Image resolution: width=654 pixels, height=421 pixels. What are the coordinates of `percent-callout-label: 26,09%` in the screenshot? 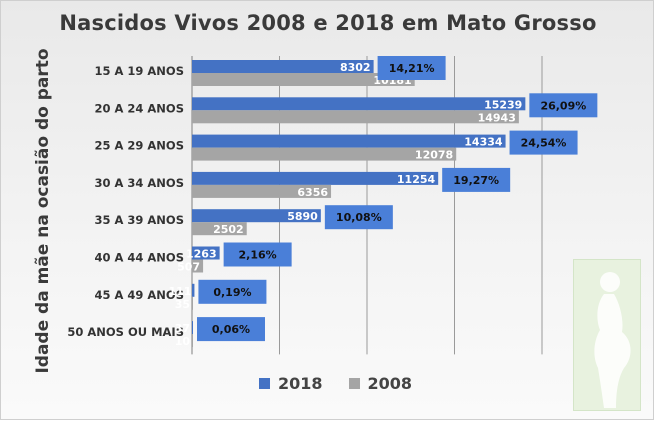 It's located at (563, 105).